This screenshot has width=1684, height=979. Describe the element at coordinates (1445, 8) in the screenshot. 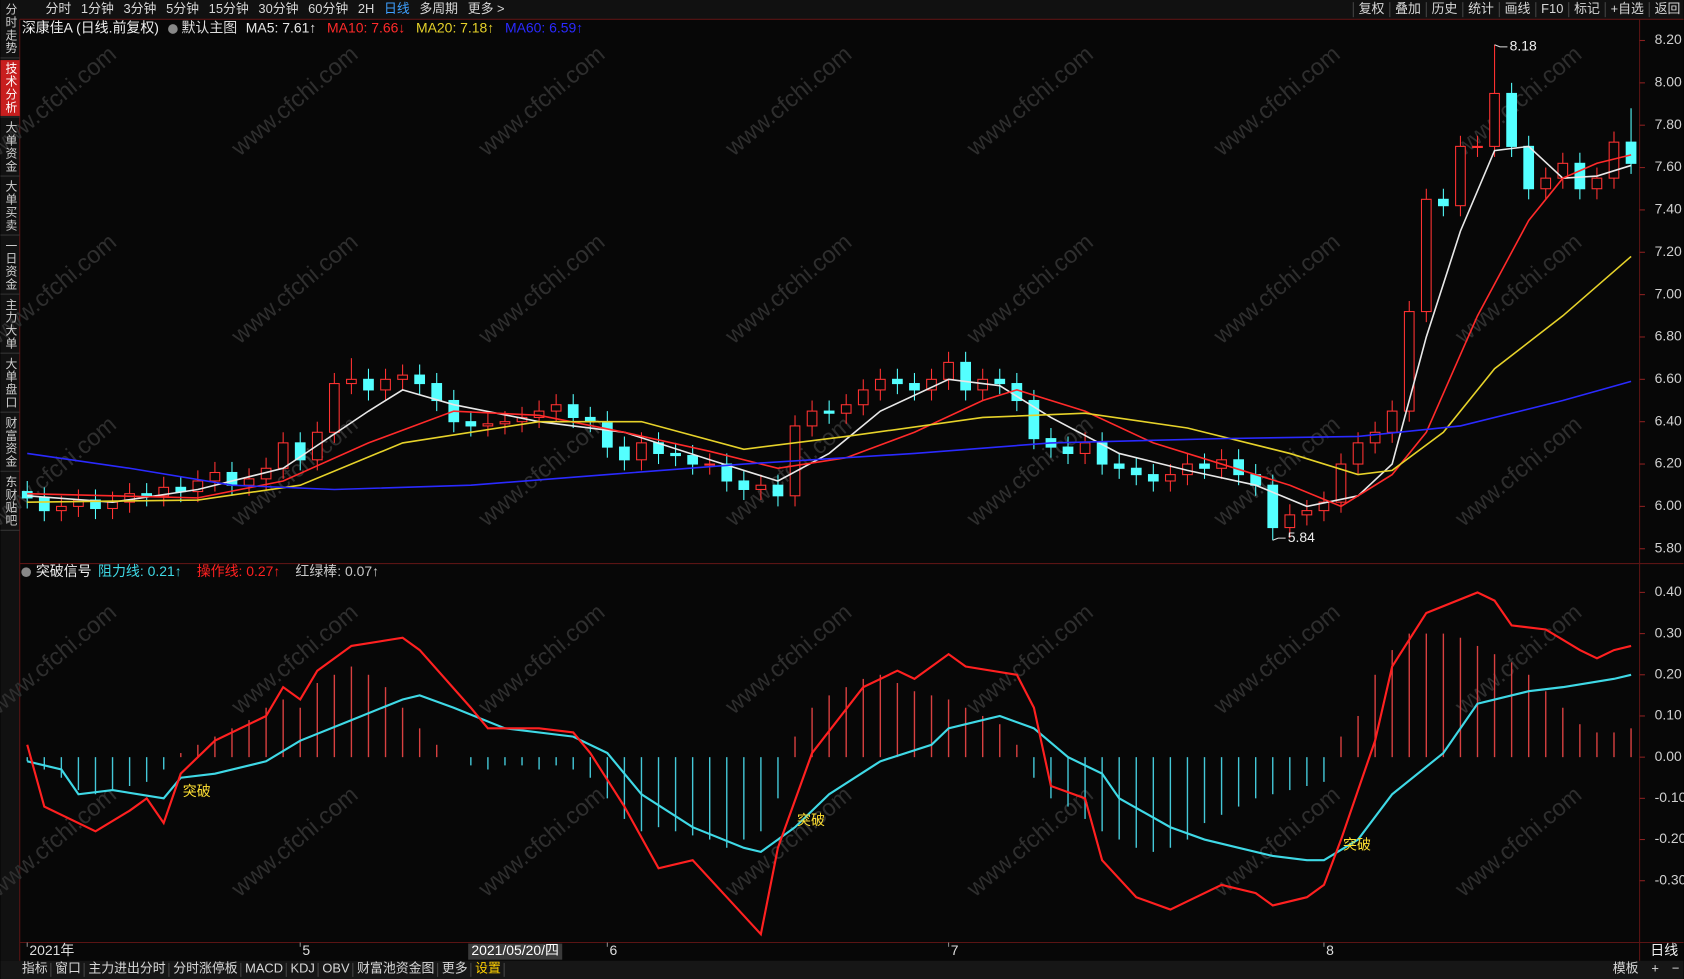

I see `tool-button: 历史` at that location.